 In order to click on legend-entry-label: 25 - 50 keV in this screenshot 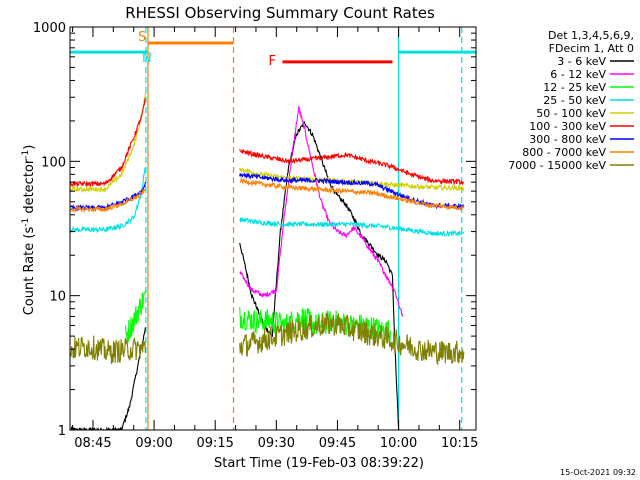, I will do `click(574, 100)`.